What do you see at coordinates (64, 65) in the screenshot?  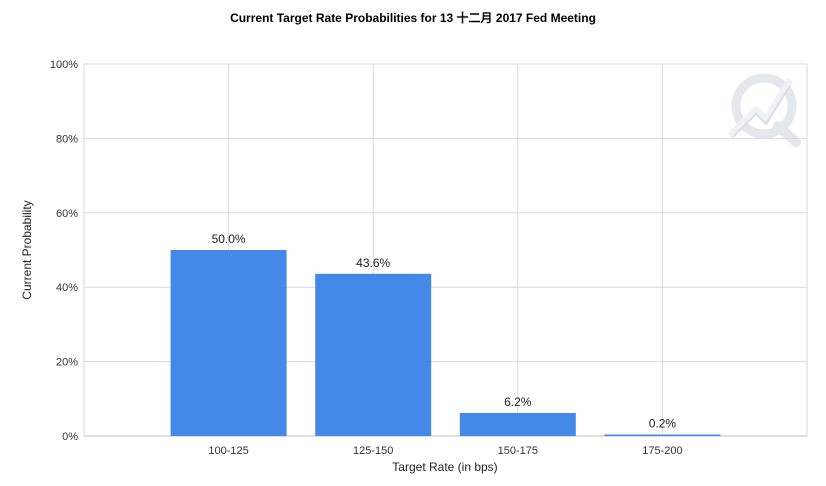 I see `y-tick-label: 100%` at bounding box center [64, 65].